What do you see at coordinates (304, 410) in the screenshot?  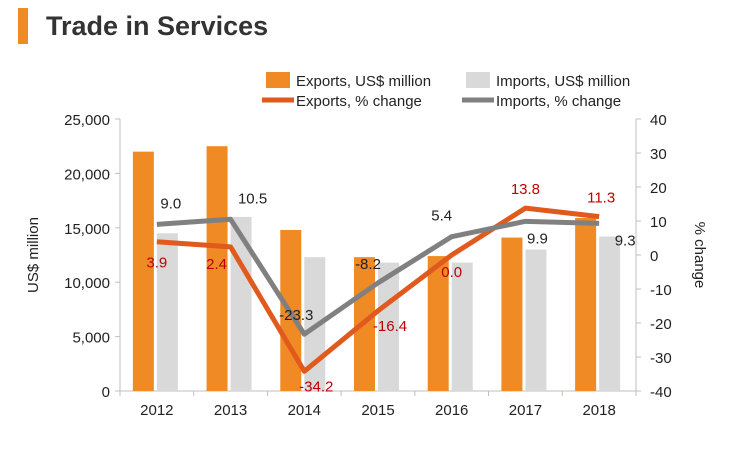 I see `x-tick-label: 2014` at bounding box center [304, 410].